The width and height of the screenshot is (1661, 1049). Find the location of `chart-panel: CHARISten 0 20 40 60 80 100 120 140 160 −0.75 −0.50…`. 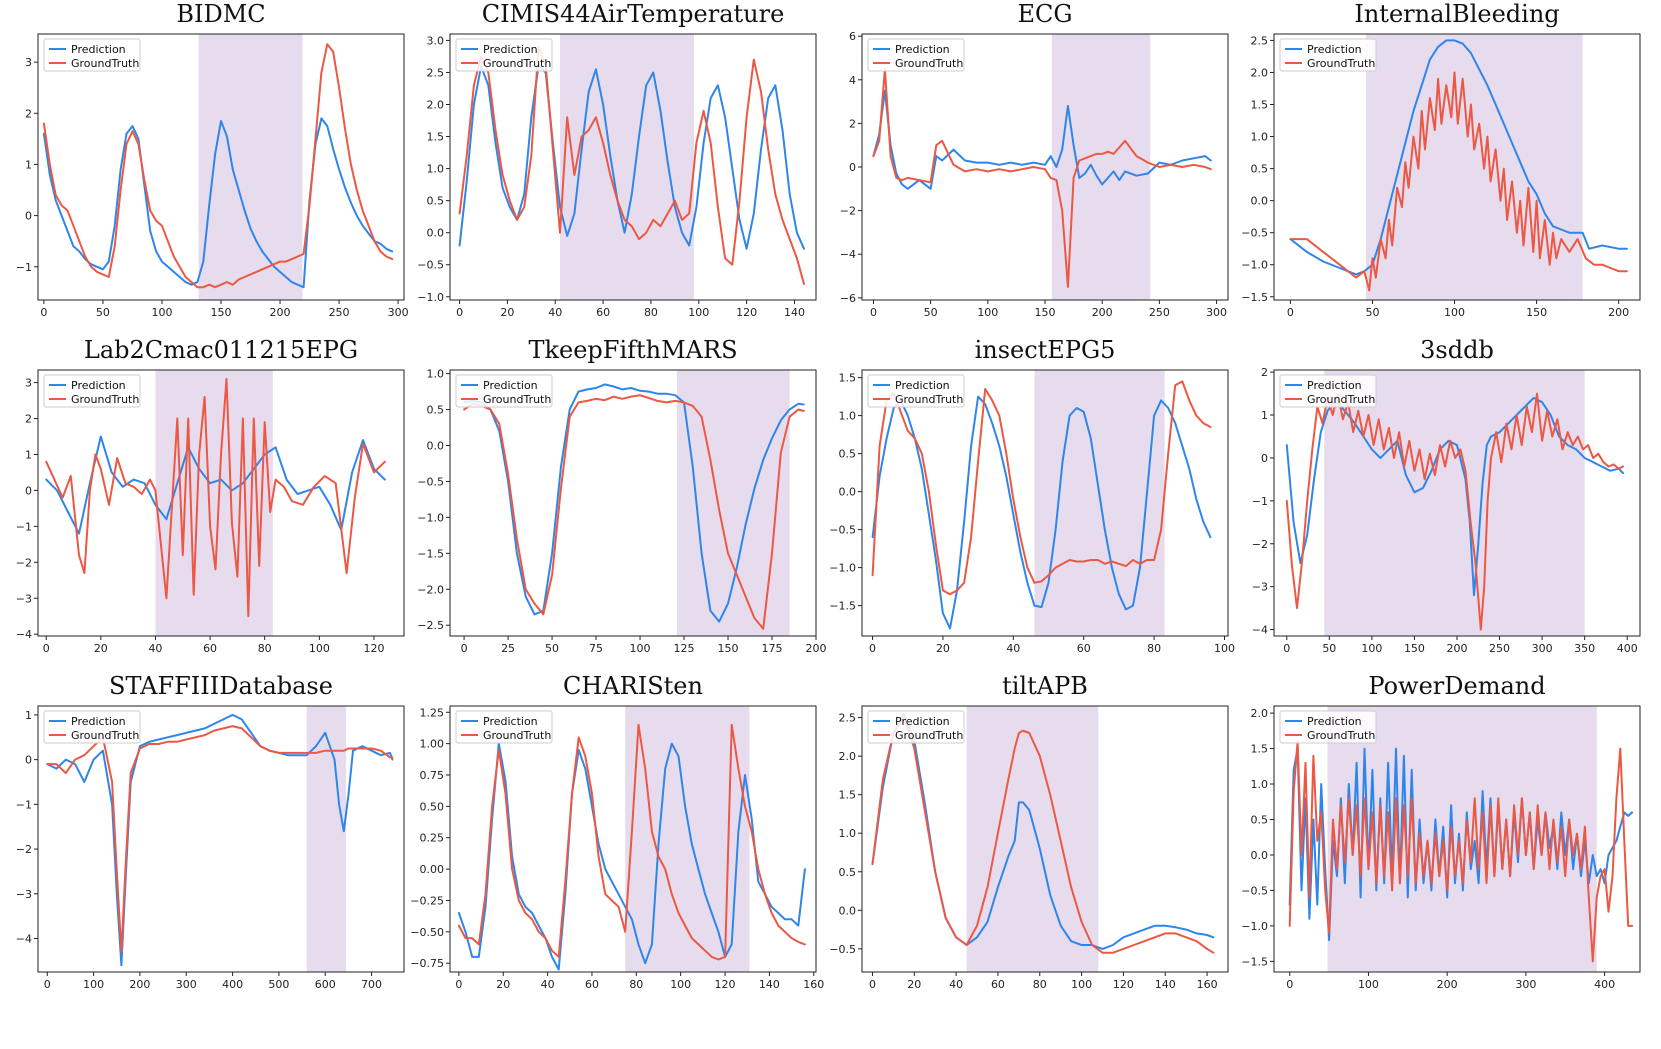

chart-panel: CHARISten 0 20 40 60 80 100 120 140 160 −0.75 −0.50… is located at coordinates (617, 842).